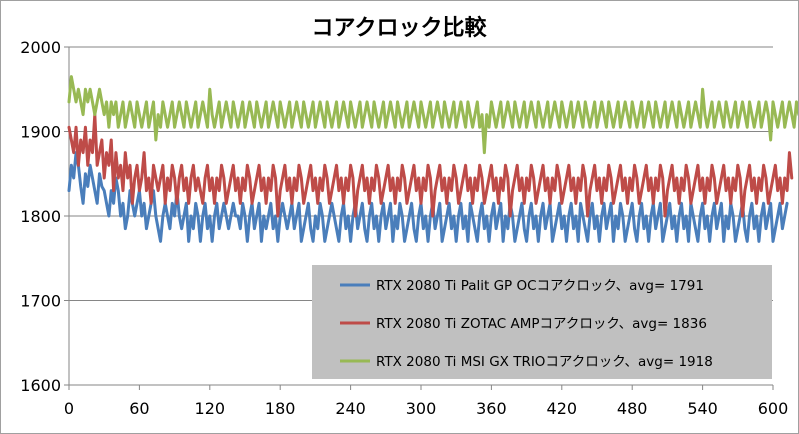 Image resolution: width=799 pixels, height=434 pixels. I want to click on y-tick-label: 2000, so click(40, 47).